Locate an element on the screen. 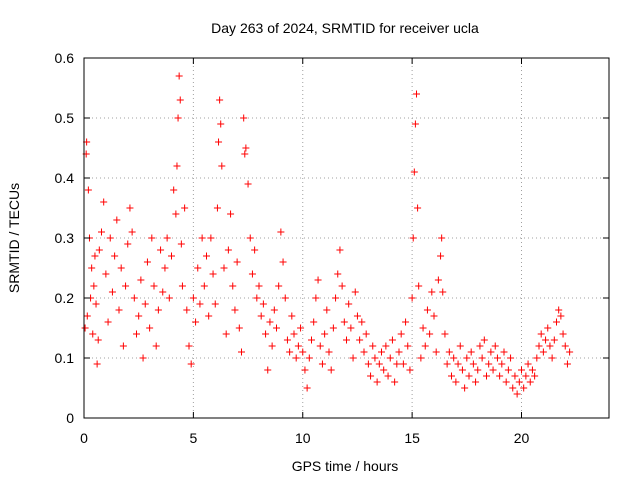 This screenshot has height=480, width=640. y-axis-title: SRMTID / TECUs is located at coordinates (14, 238).